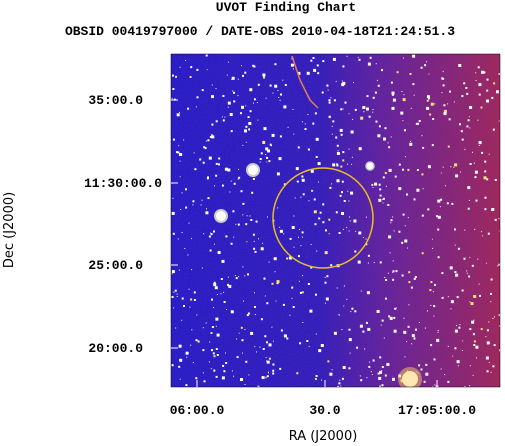 This screenshot has width=505, height=446. Describe the element at coordinates (115, 265) in the screenshot. I see `y-tick-label: 25:00.0` at that location.